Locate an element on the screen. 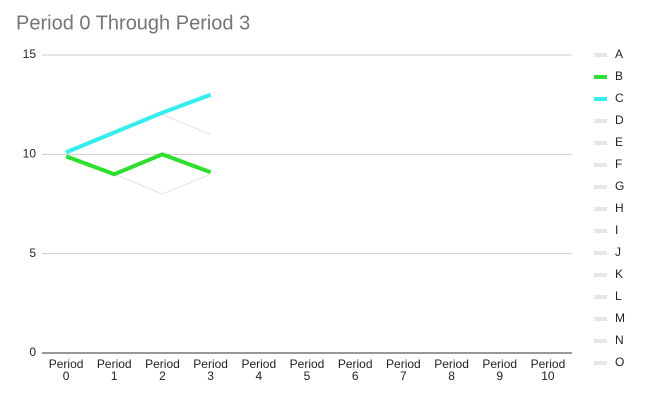  x-tick-label: Period 7 is located at coordinates (403, 370).